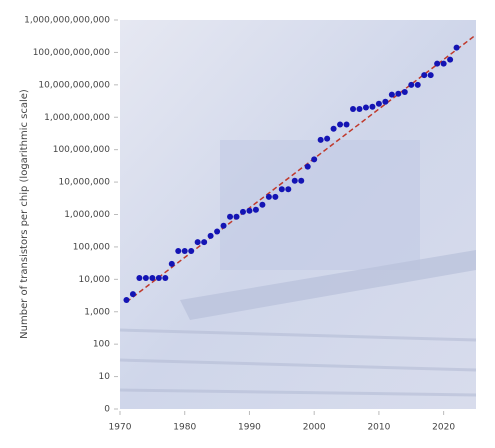 This screenshot has width=495, height=448. Describe the element at coordinates (249, 428) in the screenshot. I see `x-tick-label: 1990` at that location.